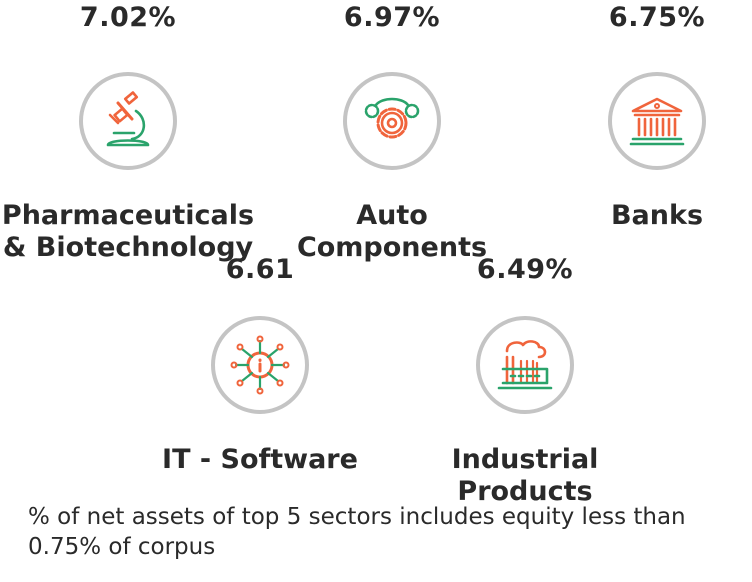 This screenshot has width=752, height=582. Describe the element at coordinates (392, 247) in the screenshot. I see `sector-name-line: Components` at that location.